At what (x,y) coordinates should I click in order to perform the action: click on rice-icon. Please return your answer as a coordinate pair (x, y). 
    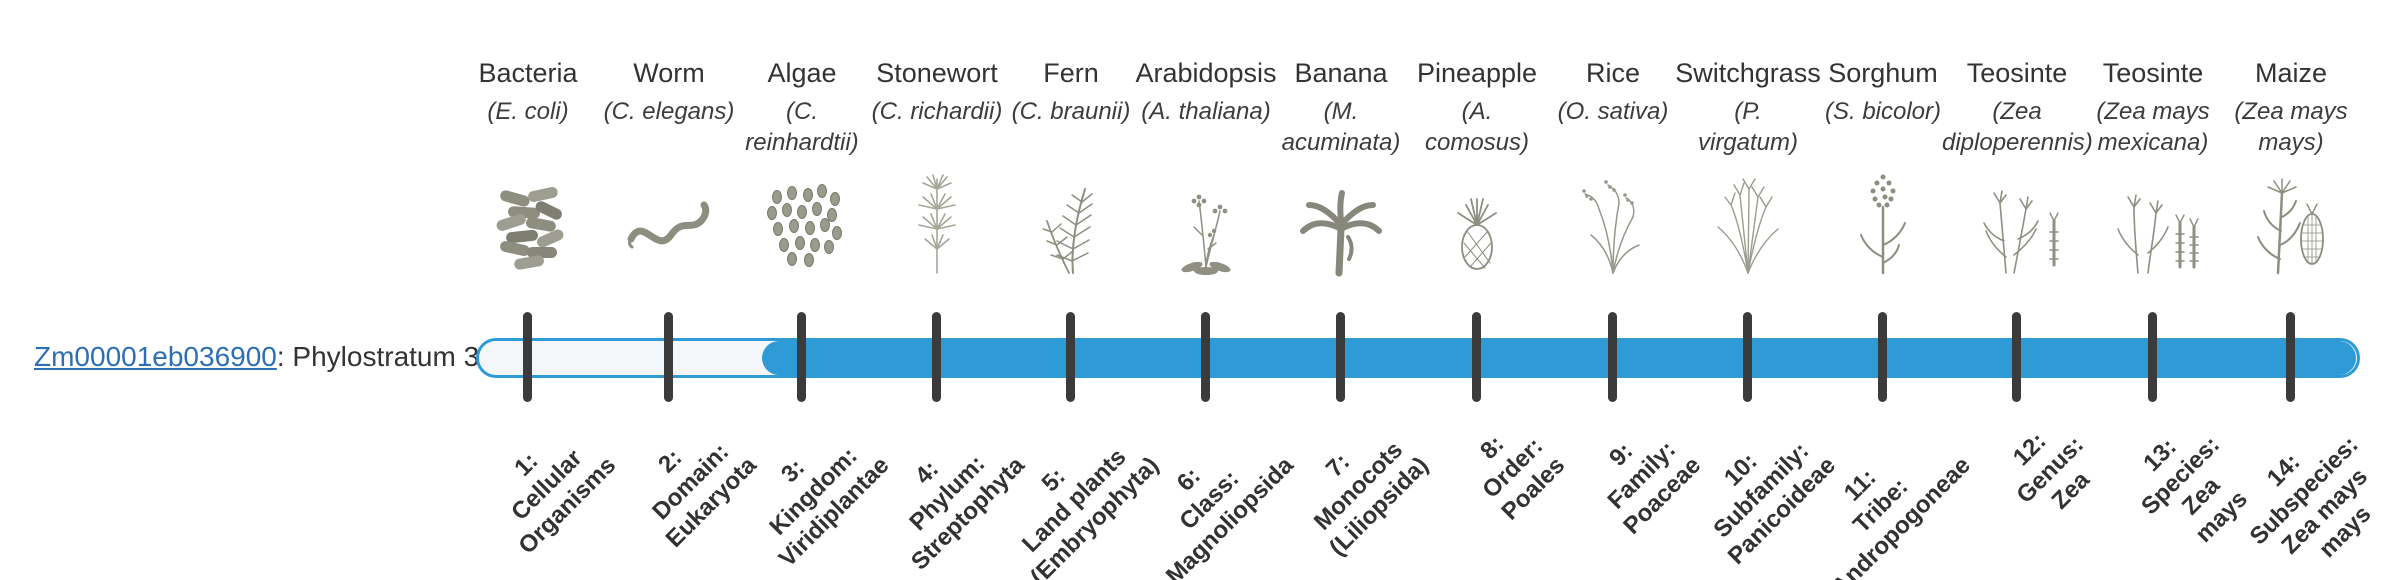
    Looking at the image, I should click on (1613, 219).